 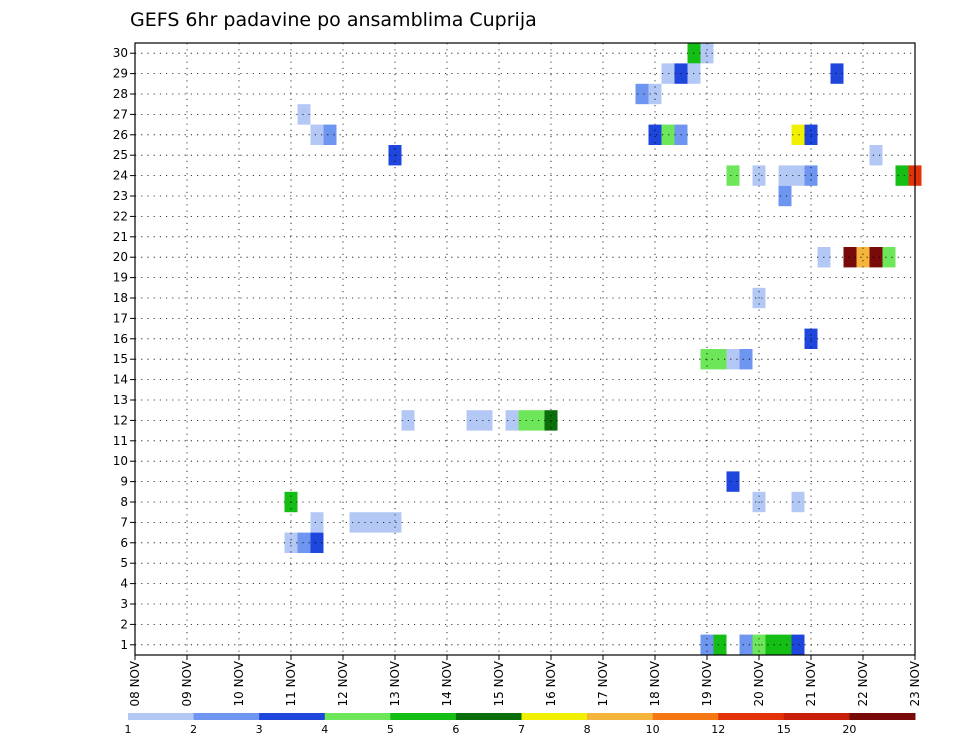 I want to click on y-tick-label: 11, so click(x=120, y=441).